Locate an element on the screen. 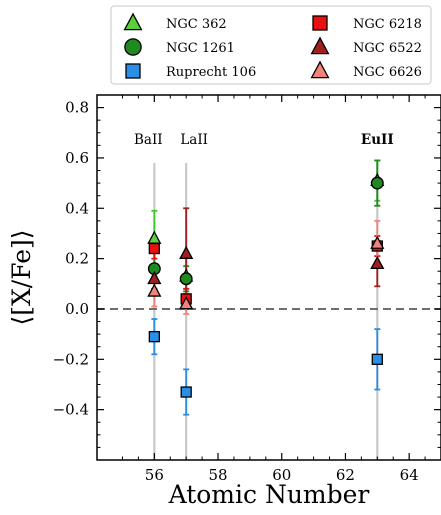 This screenshot has width=441, height=515. y-tick-label: 0.2 is located at coordinates (77, 259).